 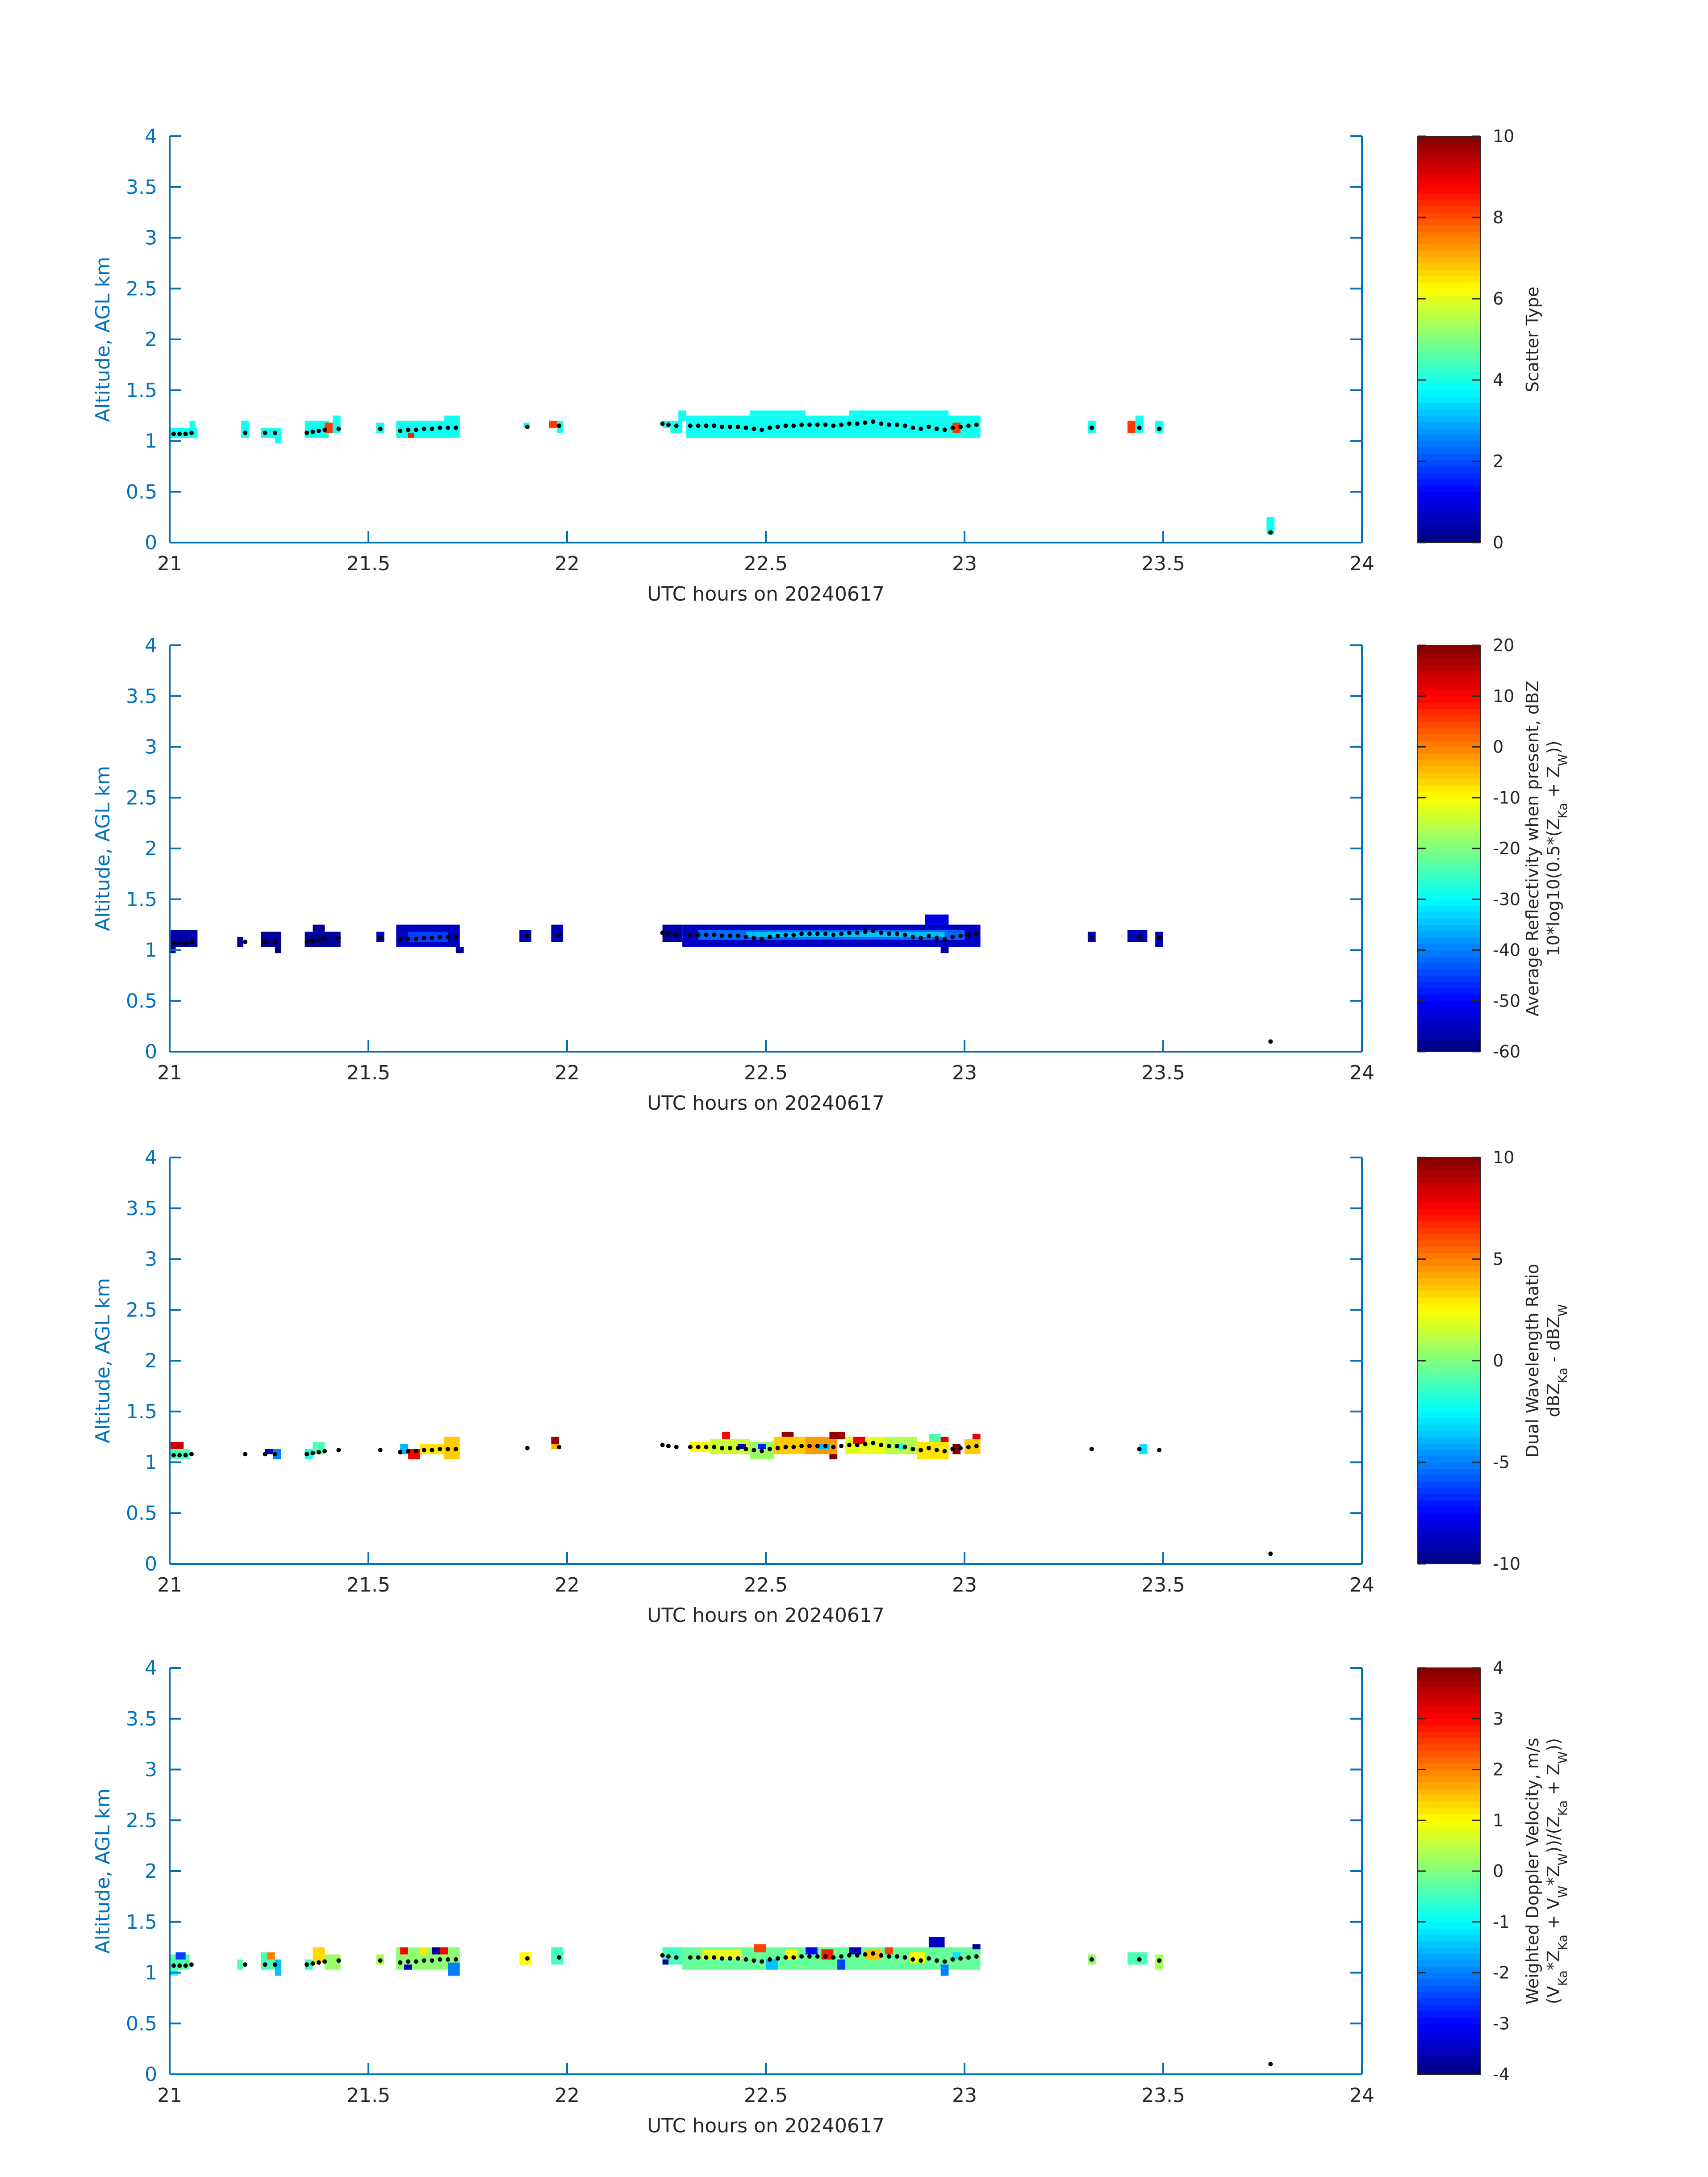 What do you see at coordinates (151, 1157) in the screenshot?
I see `y-tick-label: 4` at bounding box center [151, 1157].